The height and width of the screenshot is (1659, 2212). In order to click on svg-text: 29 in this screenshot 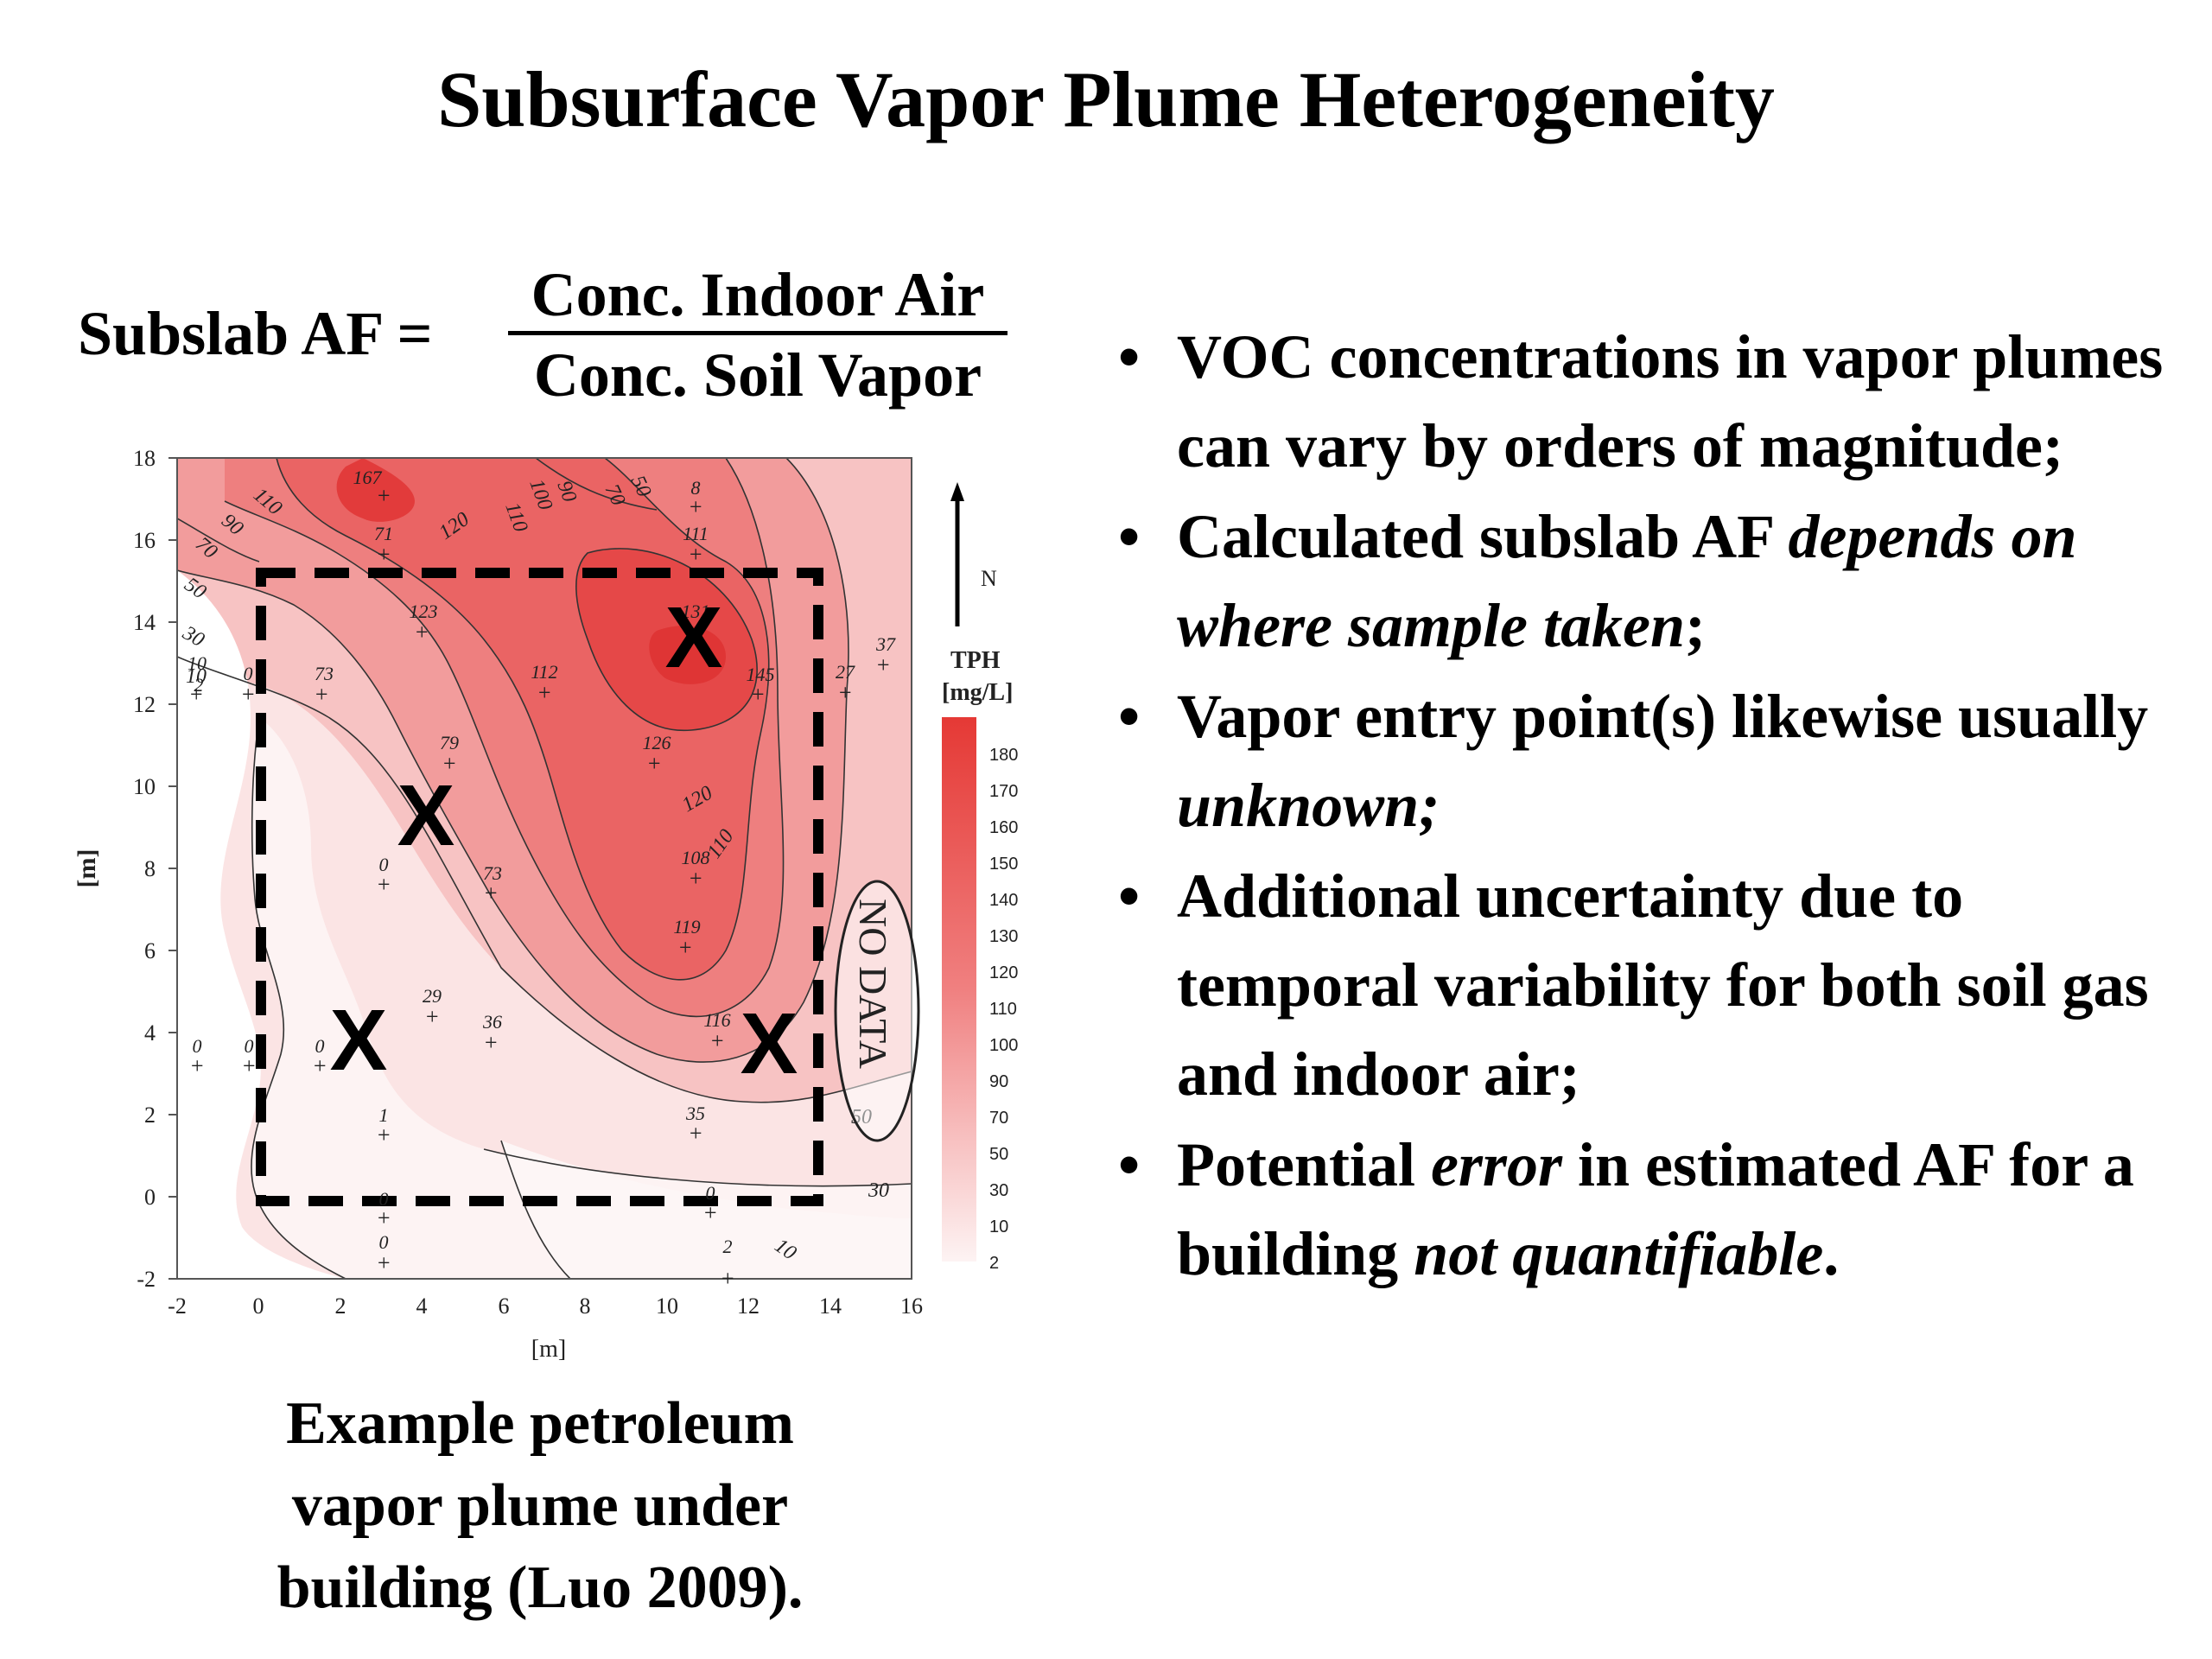, I will do `click(432, 996)`.